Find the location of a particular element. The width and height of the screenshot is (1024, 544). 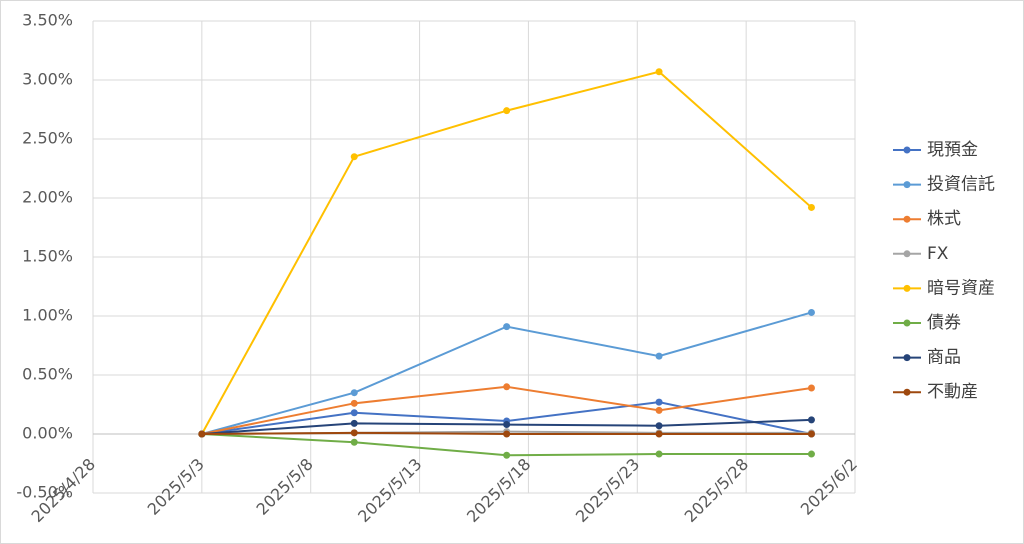

y-tick-label: 3.00% is located at coordinates (47, 79).